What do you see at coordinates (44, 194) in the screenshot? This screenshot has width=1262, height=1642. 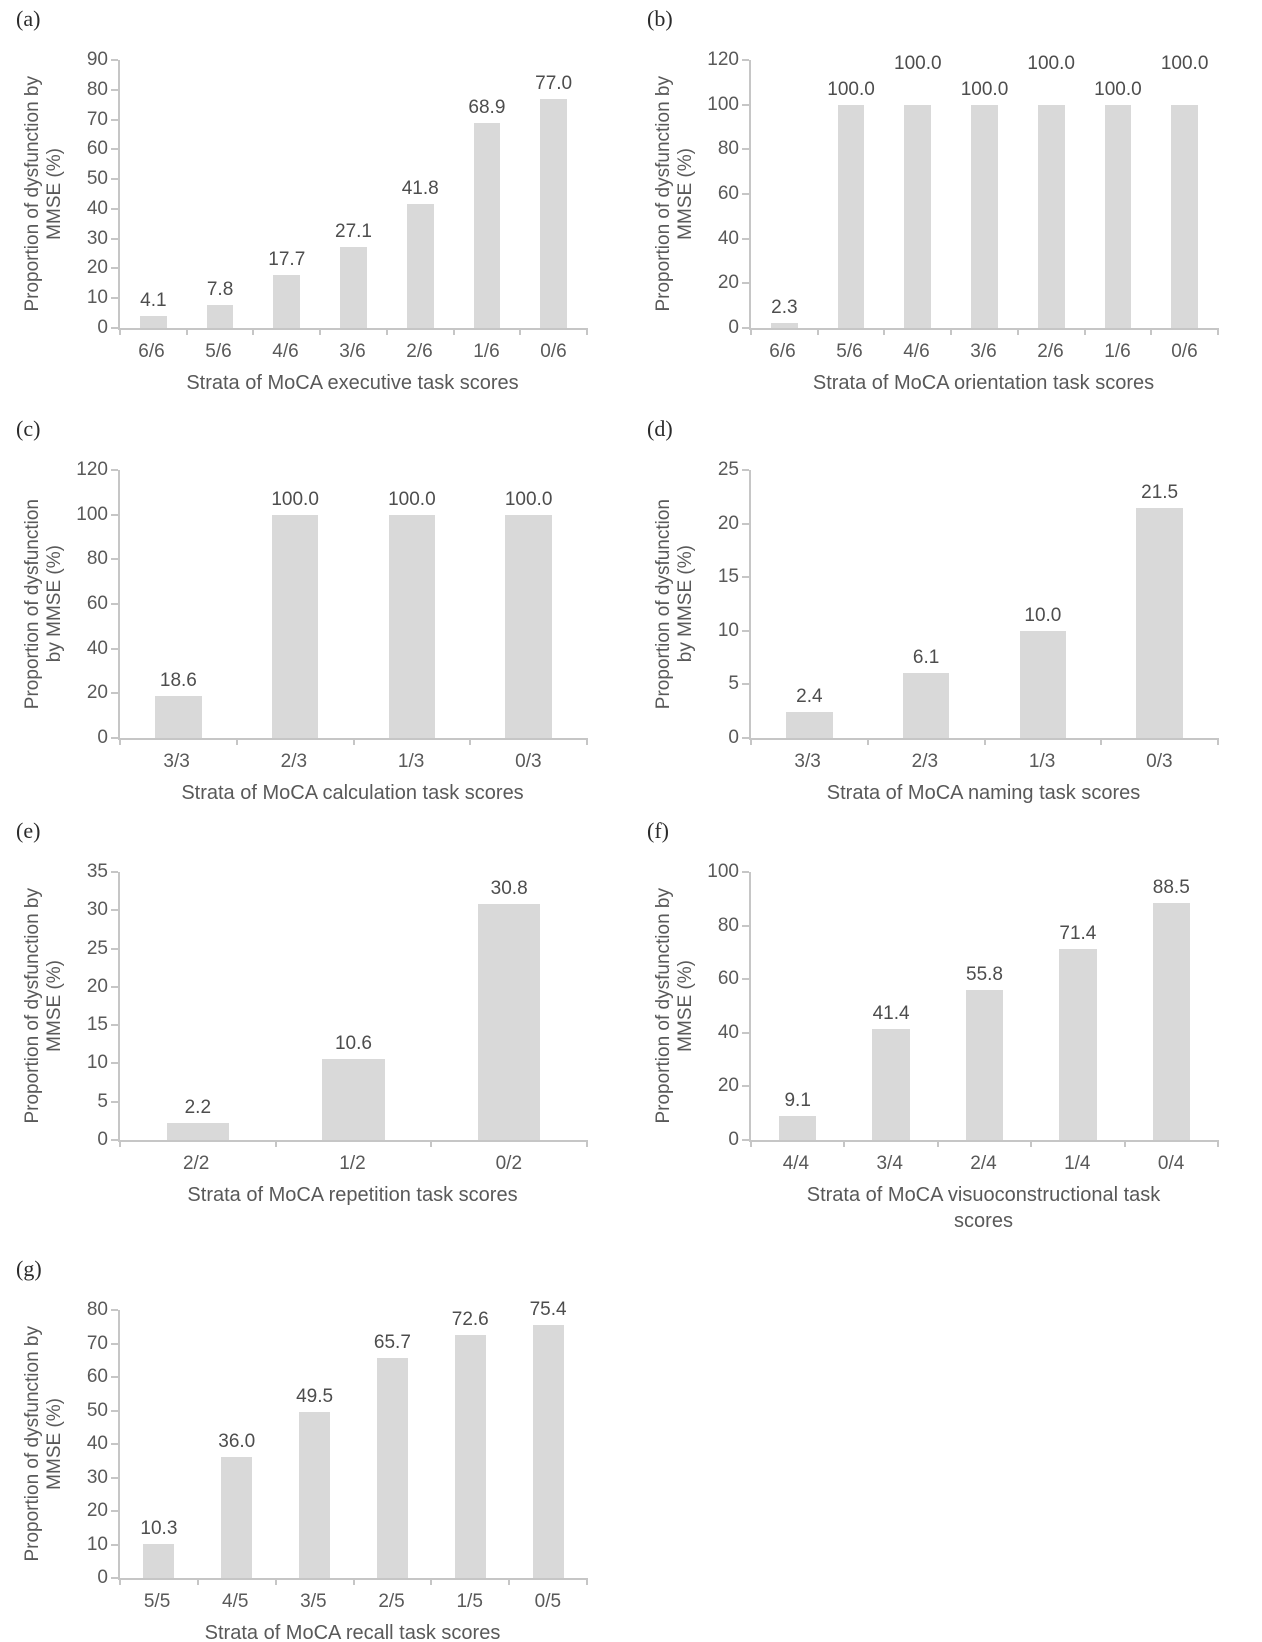 I see `y-axis-title: Proportion of dysfunction by MMSE (%)` at bounding box center [44, 194].